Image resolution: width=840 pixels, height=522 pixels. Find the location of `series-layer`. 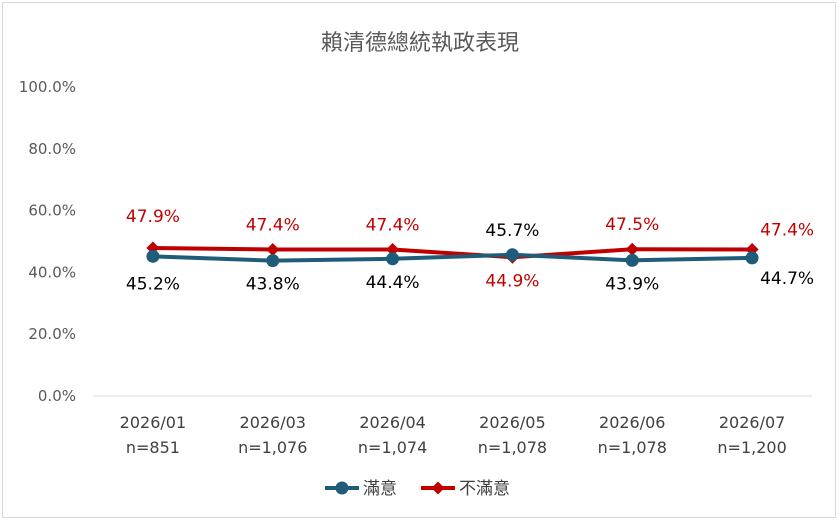

series-layer is located at coordinates (452, 254).